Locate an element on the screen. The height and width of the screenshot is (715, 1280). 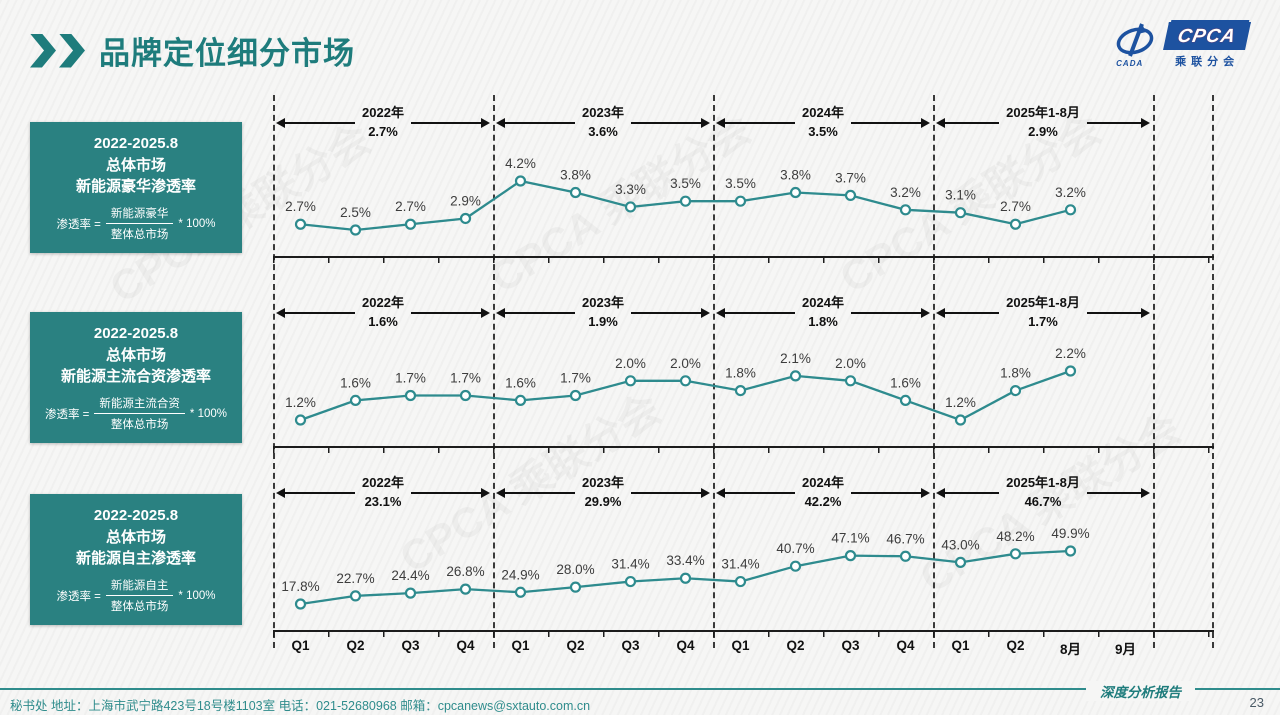
data-label: 24.4% is located at coordinates (410, 575).